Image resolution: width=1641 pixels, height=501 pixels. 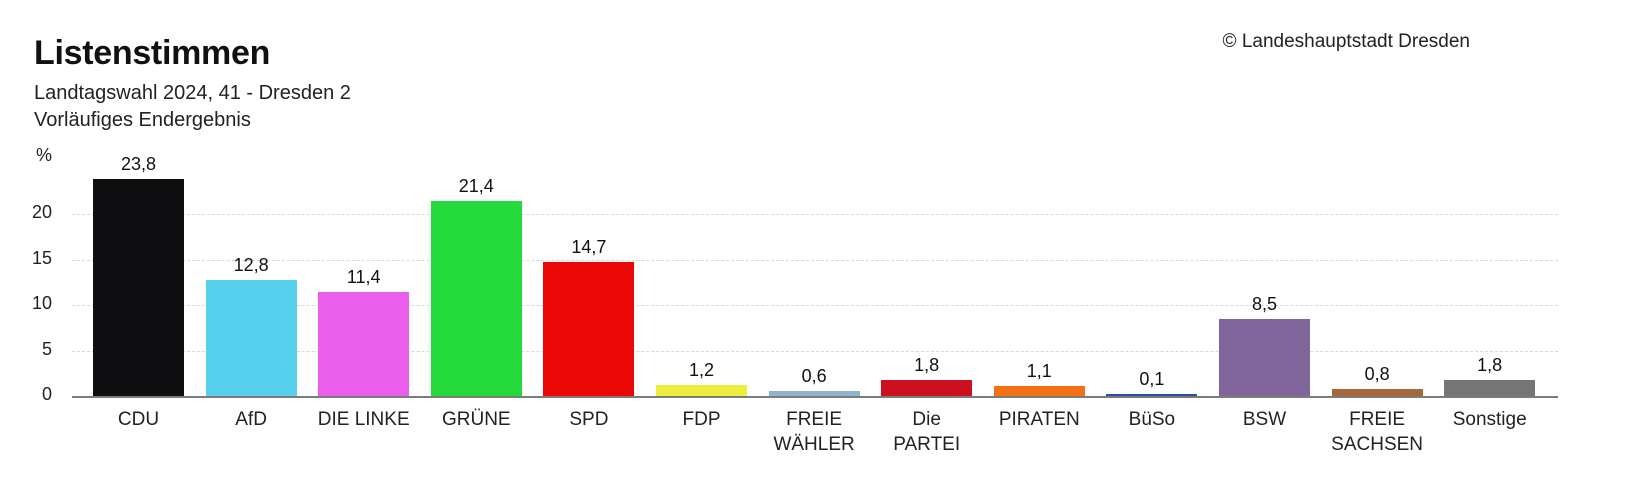 I want to click on bar-value-label: 12,8, so click(x=251, y=264).